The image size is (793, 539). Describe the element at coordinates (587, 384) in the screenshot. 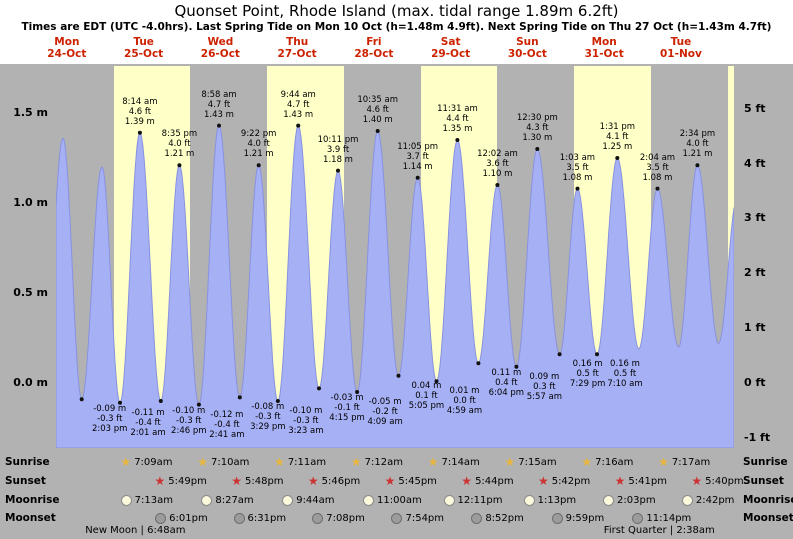

I see `tide-label-line: 7:29 pm` at that location.